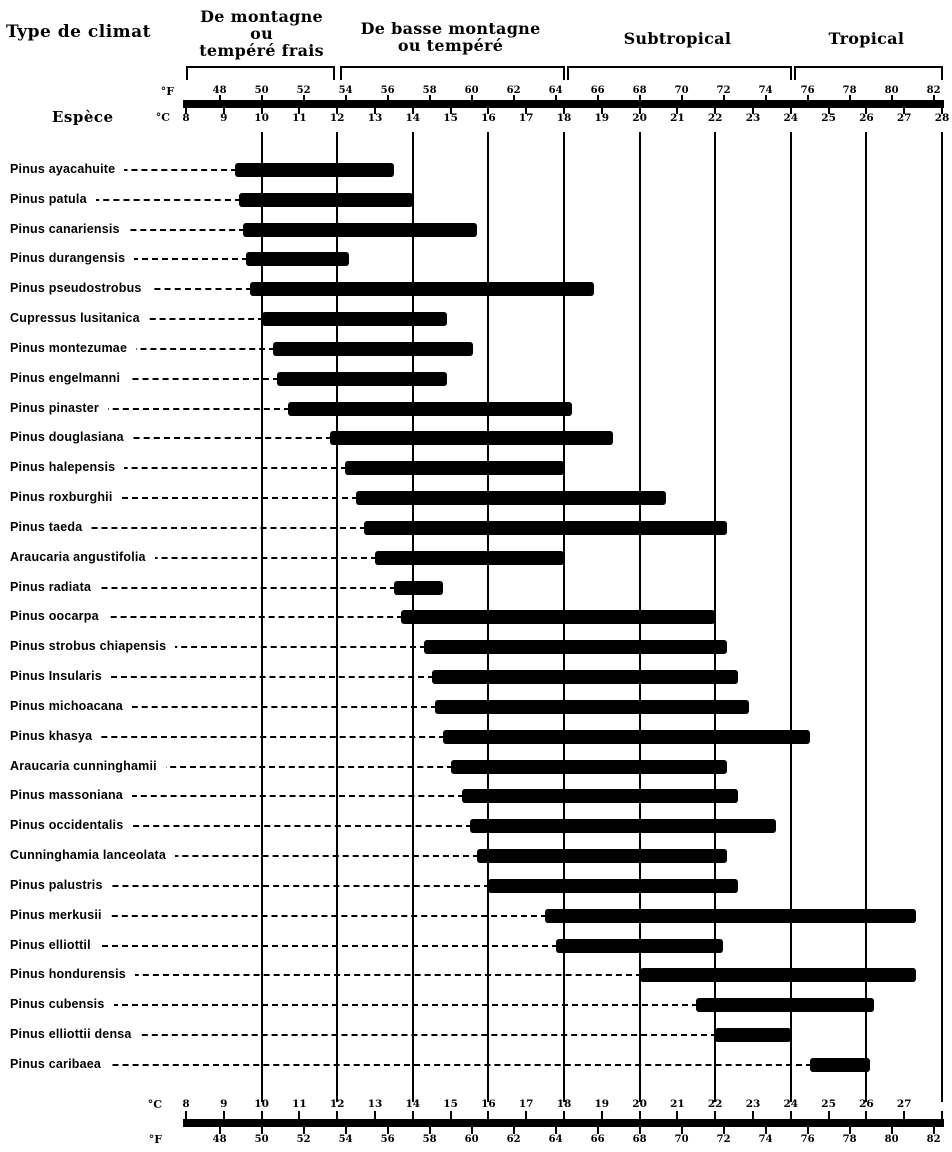 Image resolution: width=952 pixels, height=1152 pixels. Describe the element at coordinates (555, 90) in the screenshot. I see `top-fahrenheit-tick-label: 64` at that location.